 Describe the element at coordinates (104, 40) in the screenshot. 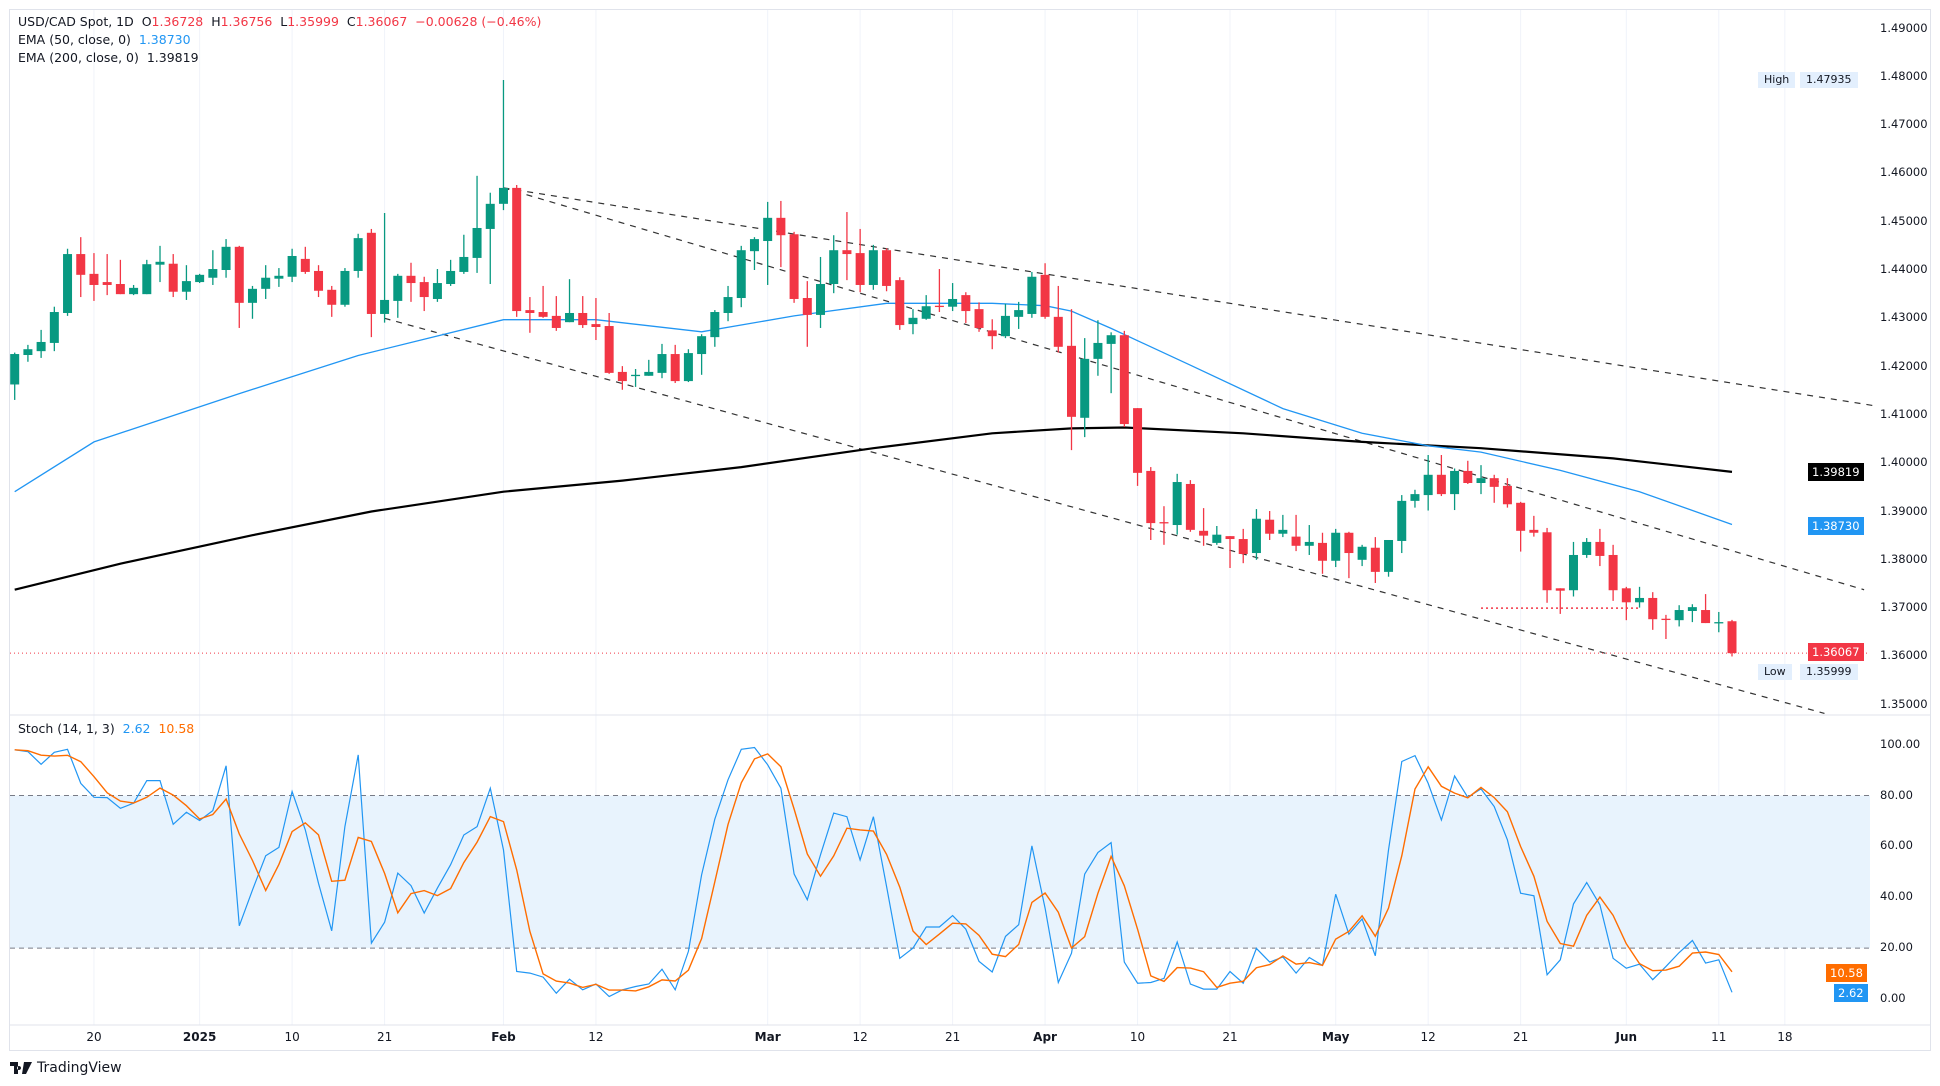

I see `ema50-legend: EMA (50, close, 0) 1.38730` at that location.